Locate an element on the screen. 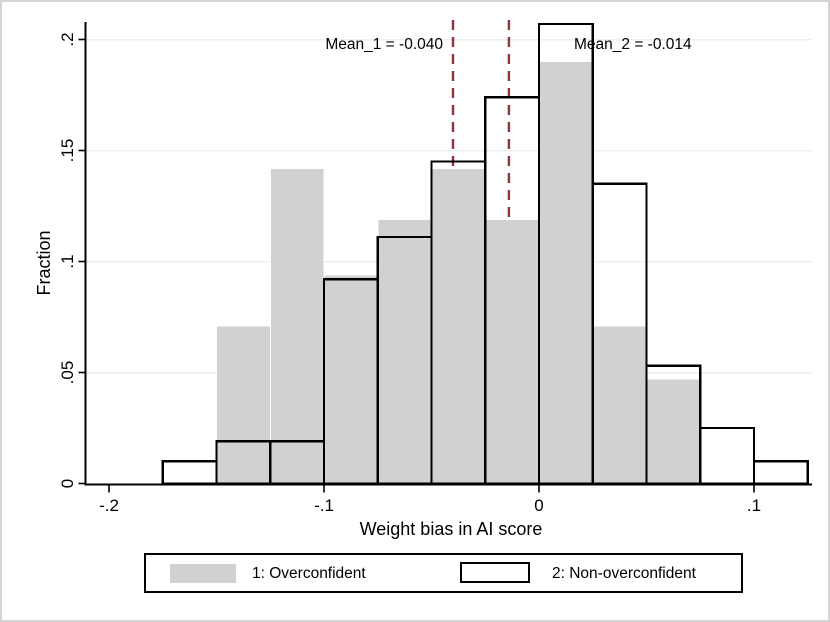  legend: 1: Overconfident 2: Non-overconfident is located at coordinates (443, 573).